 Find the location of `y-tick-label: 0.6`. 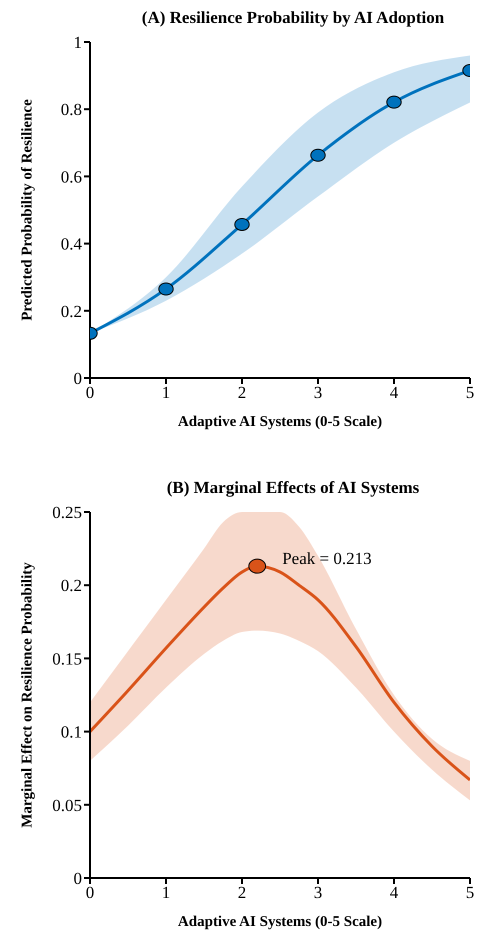

y-tick-label: 0.6 is located at coordinates (71, 176).